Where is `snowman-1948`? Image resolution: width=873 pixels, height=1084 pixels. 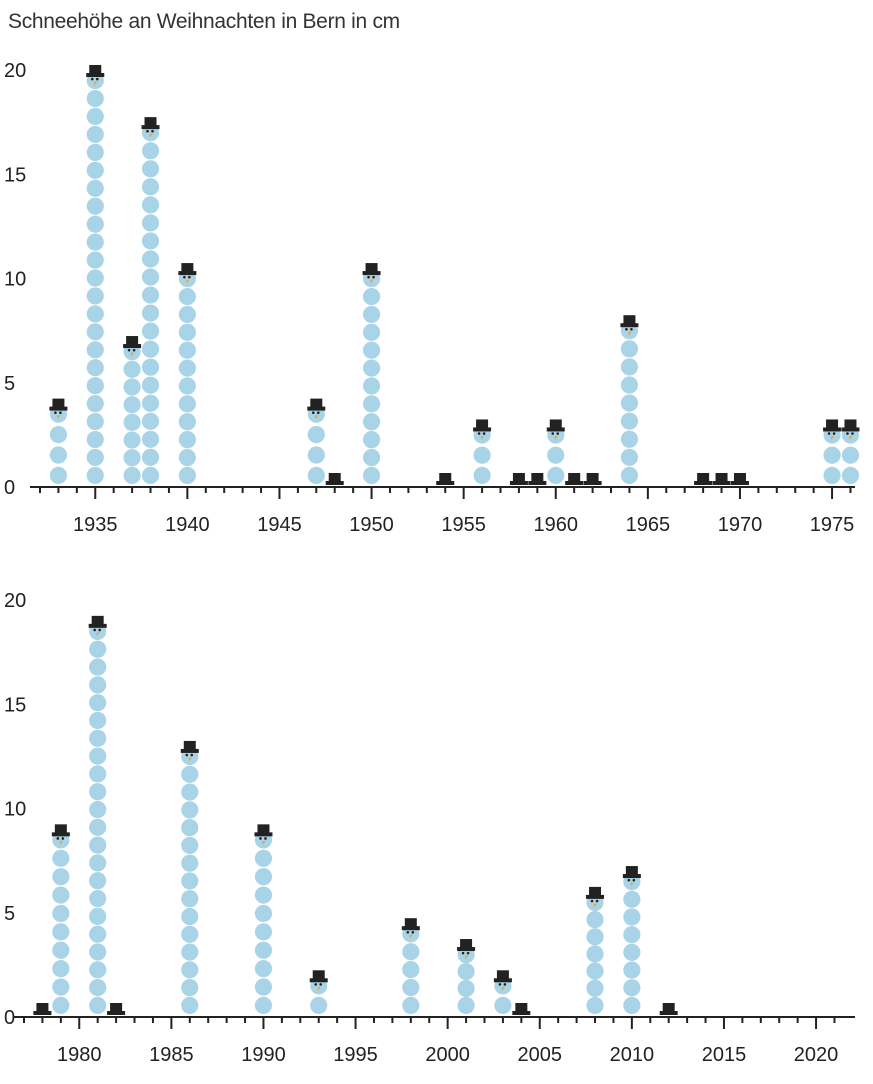 snowman-1948 is located at coordinates (334, 479).